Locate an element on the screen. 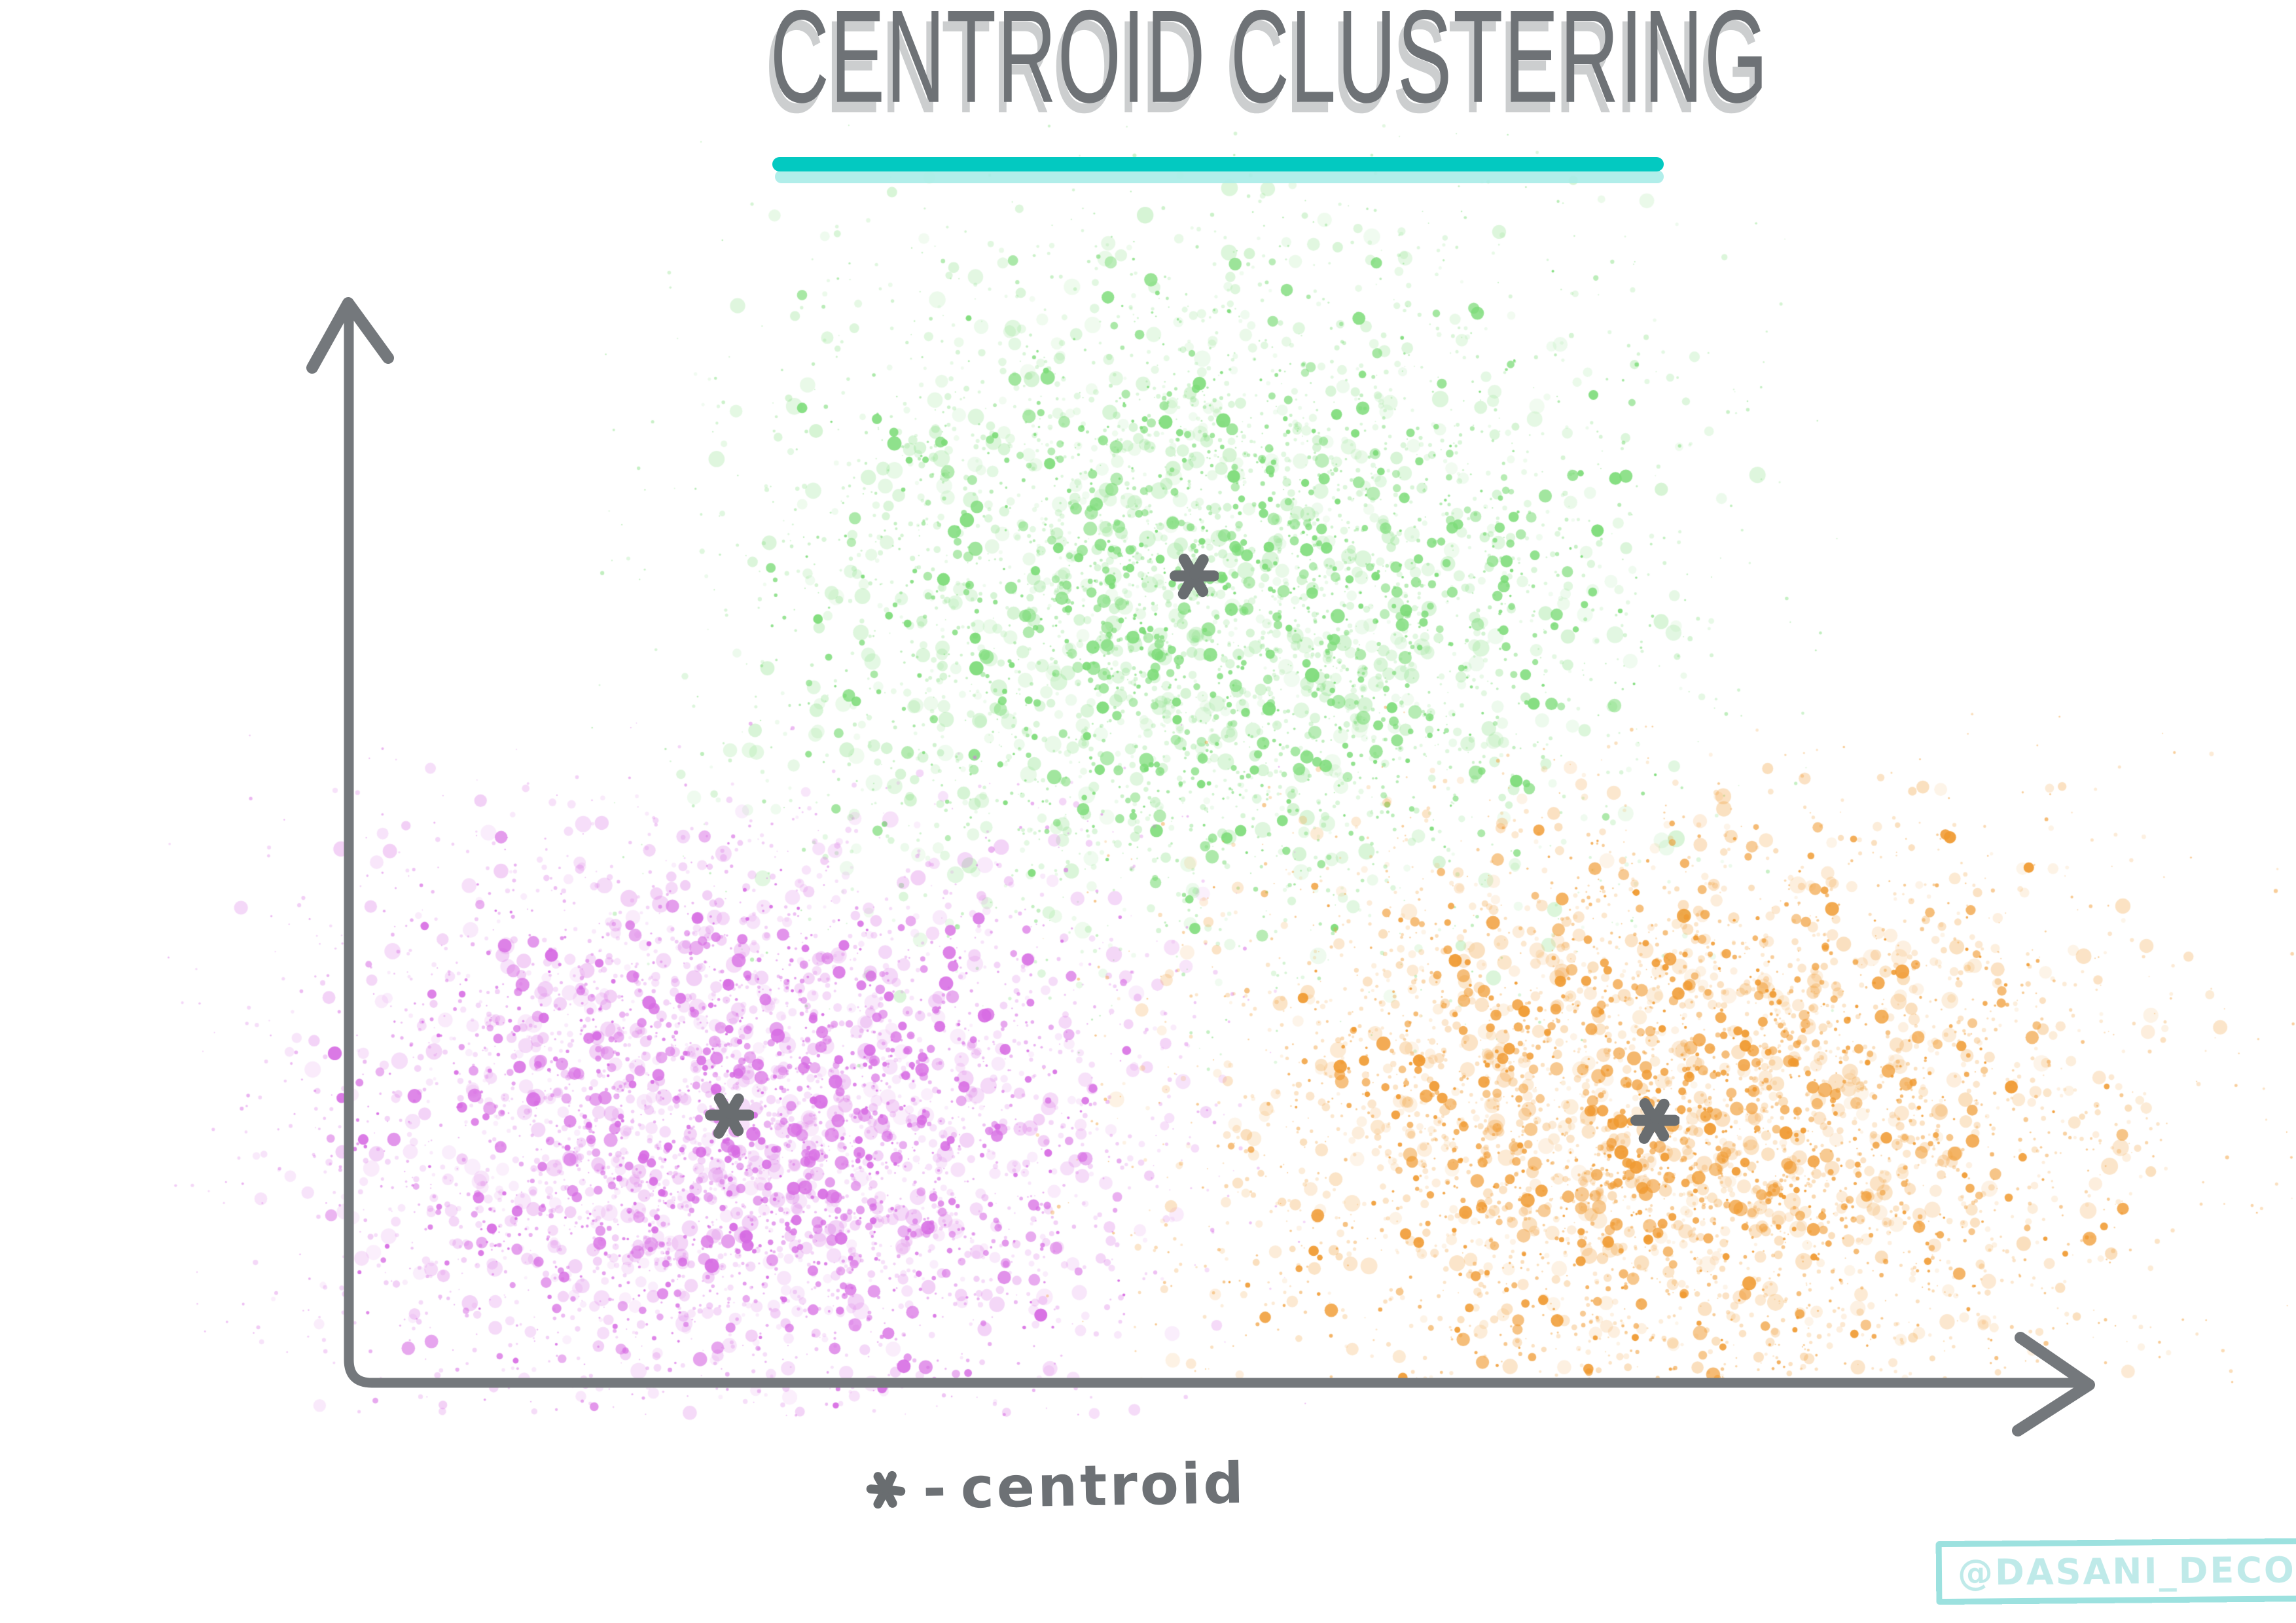 The width and height of the screenshot is (2296, 1623). y-axis-arrowhead-icon is located at coordinates (350, 335).